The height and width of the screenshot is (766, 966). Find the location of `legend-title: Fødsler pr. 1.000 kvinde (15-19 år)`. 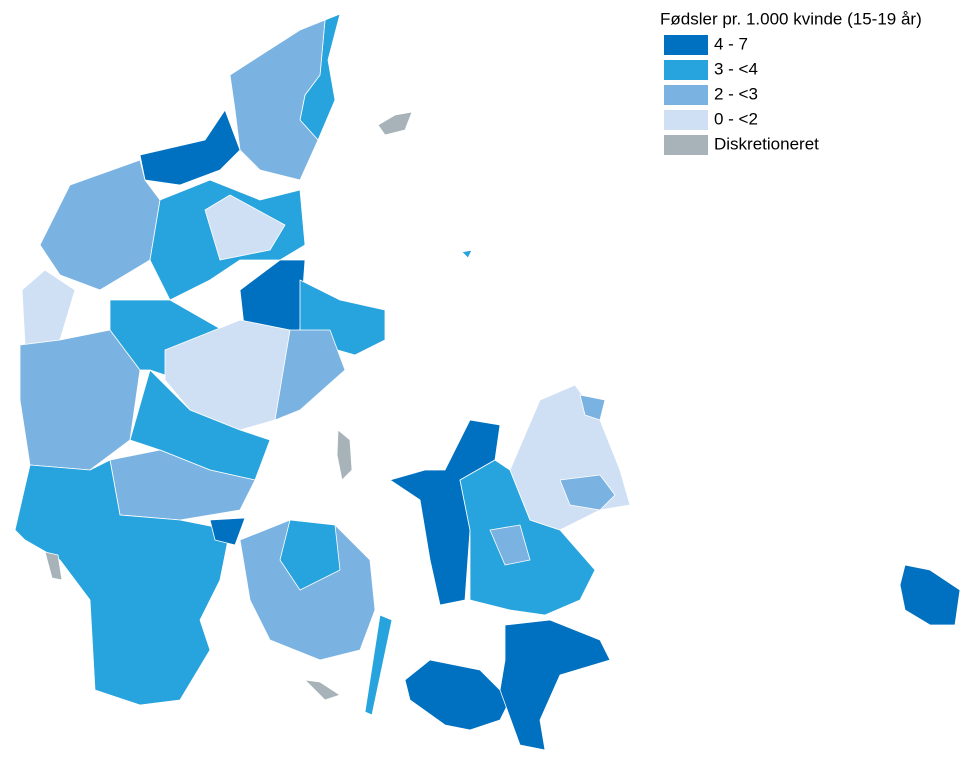

legend-title: Fødsler pr. 1.000 kvinde (15-19 år) is located at coordinates (791, 18).